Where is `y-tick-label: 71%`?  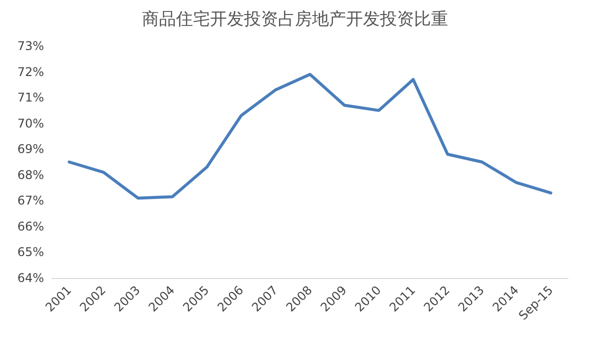
y-tick-label: 71% is located at coordinates (30, 97).